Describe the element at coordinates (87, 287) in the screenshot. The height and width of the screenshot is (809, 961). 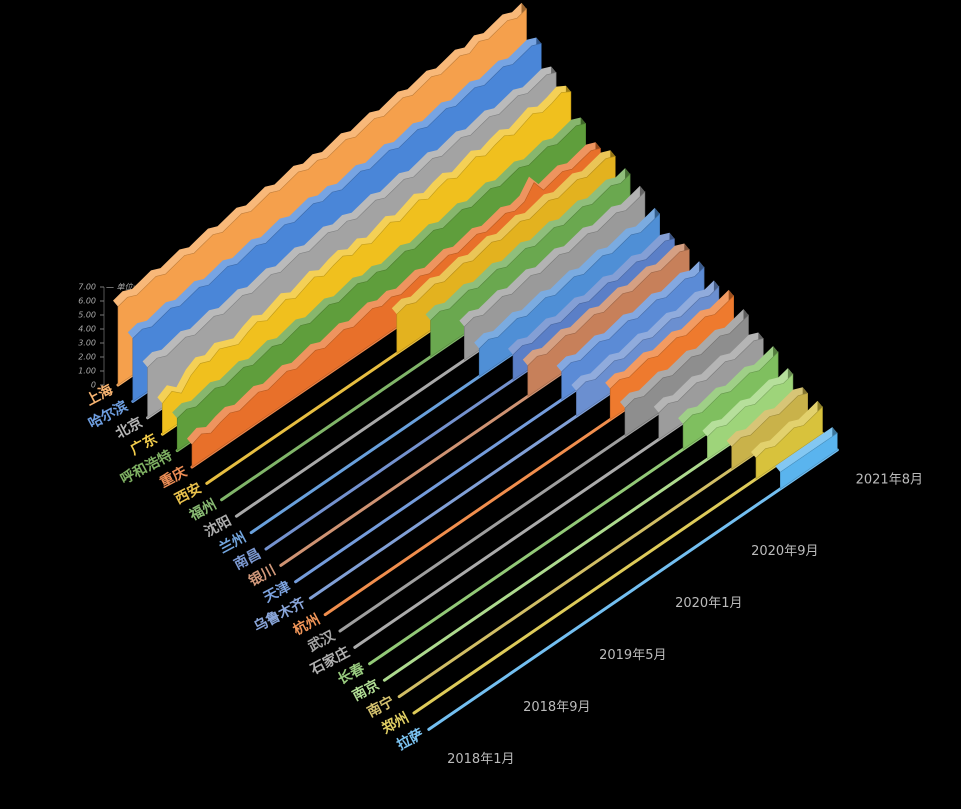
I see `y-tick-label: 7.00` at that location.